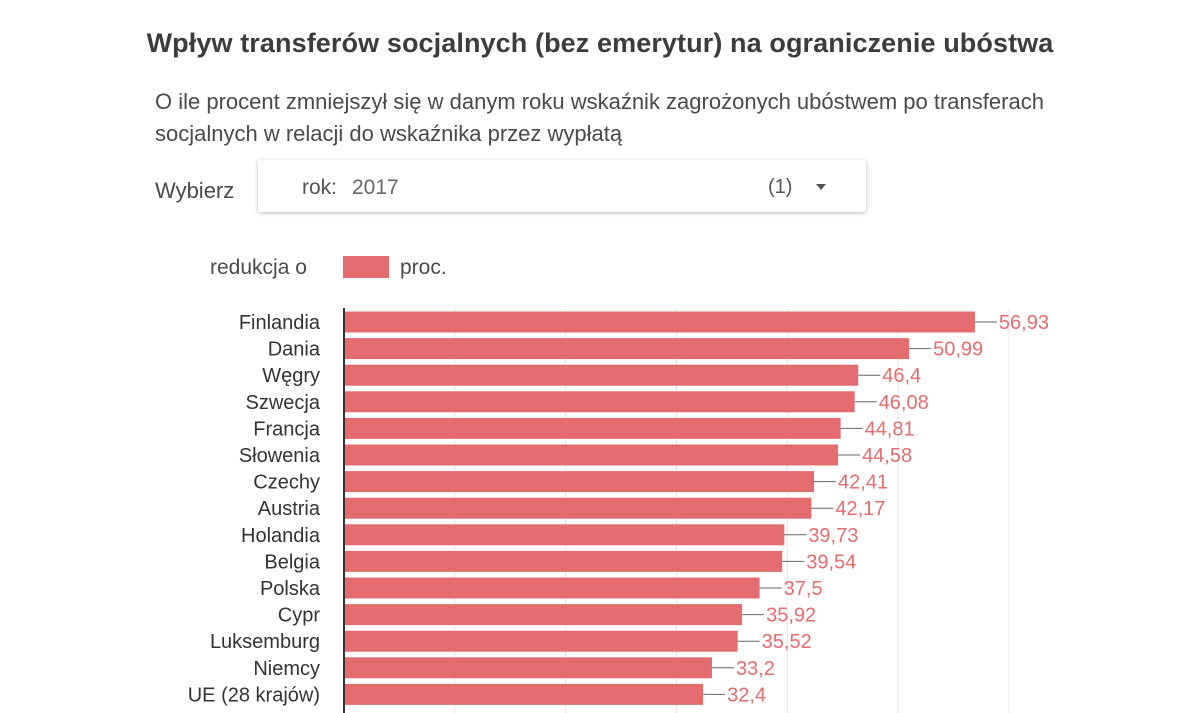 The width and height of the screenshot is (1200, 713). What do you see at coordinates (860, 509) in the screenshot?
I see `value-label: 42,17` at bounding box center [860, 509].